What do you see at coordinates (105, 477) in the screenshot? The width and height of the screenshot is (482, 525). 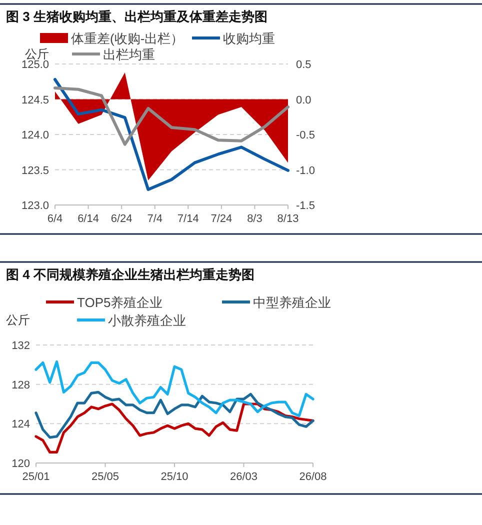 I see `x-tick-label: 25/05` at bounding box center [105, 477].